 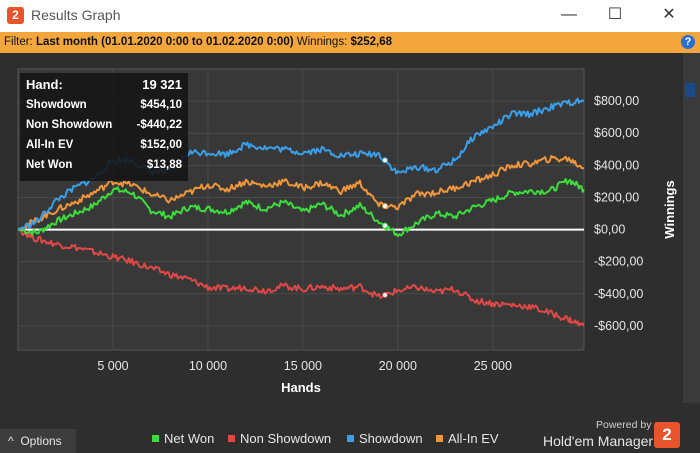 I want to click on legend-allin-ev: All-In EV, so click(x=467, y=438).